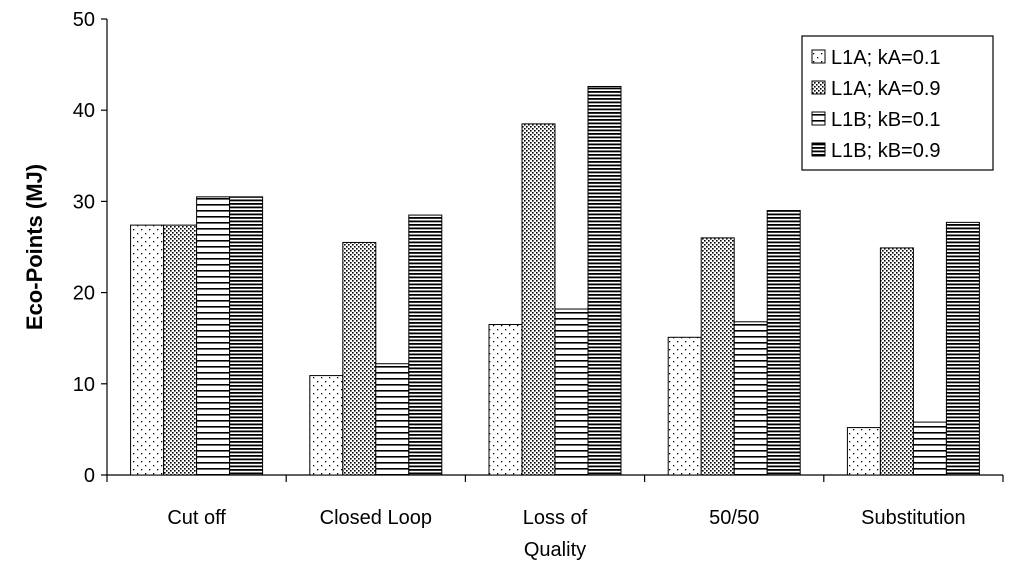 Image resolution: width=1012 pixels, height=565 pixels. Describe the element at coordinates (913, 518) in the screenshot. I see `category-label: Substitution` at that location.